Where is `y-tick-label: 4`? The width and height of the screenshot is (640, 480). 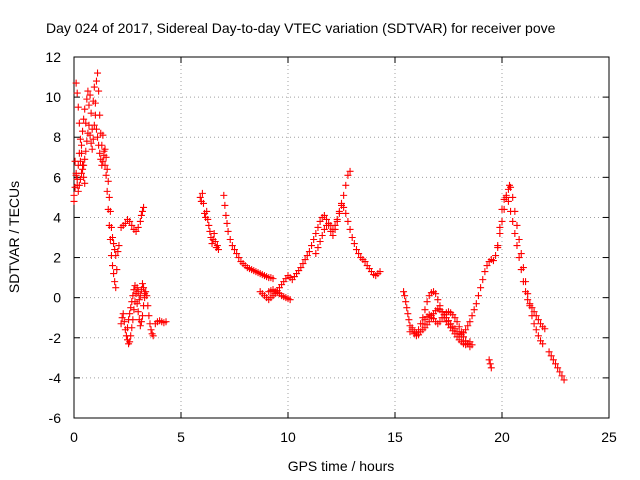 y-tick-label: 4 is located at coordinates (57, 217).